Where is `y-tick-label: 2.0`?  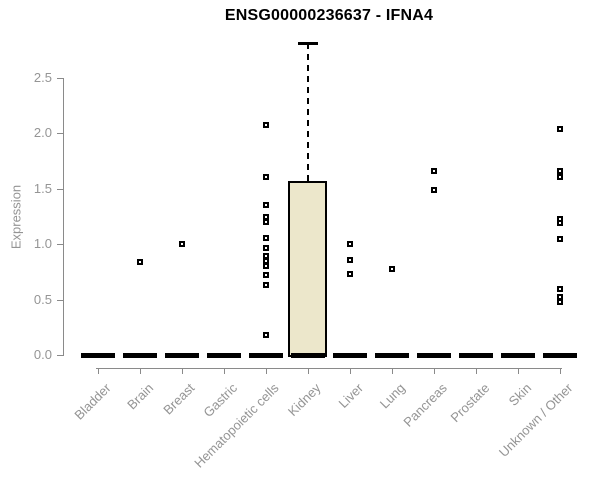
y-tick-label: 2.0 is located at coordinates (42, 132).